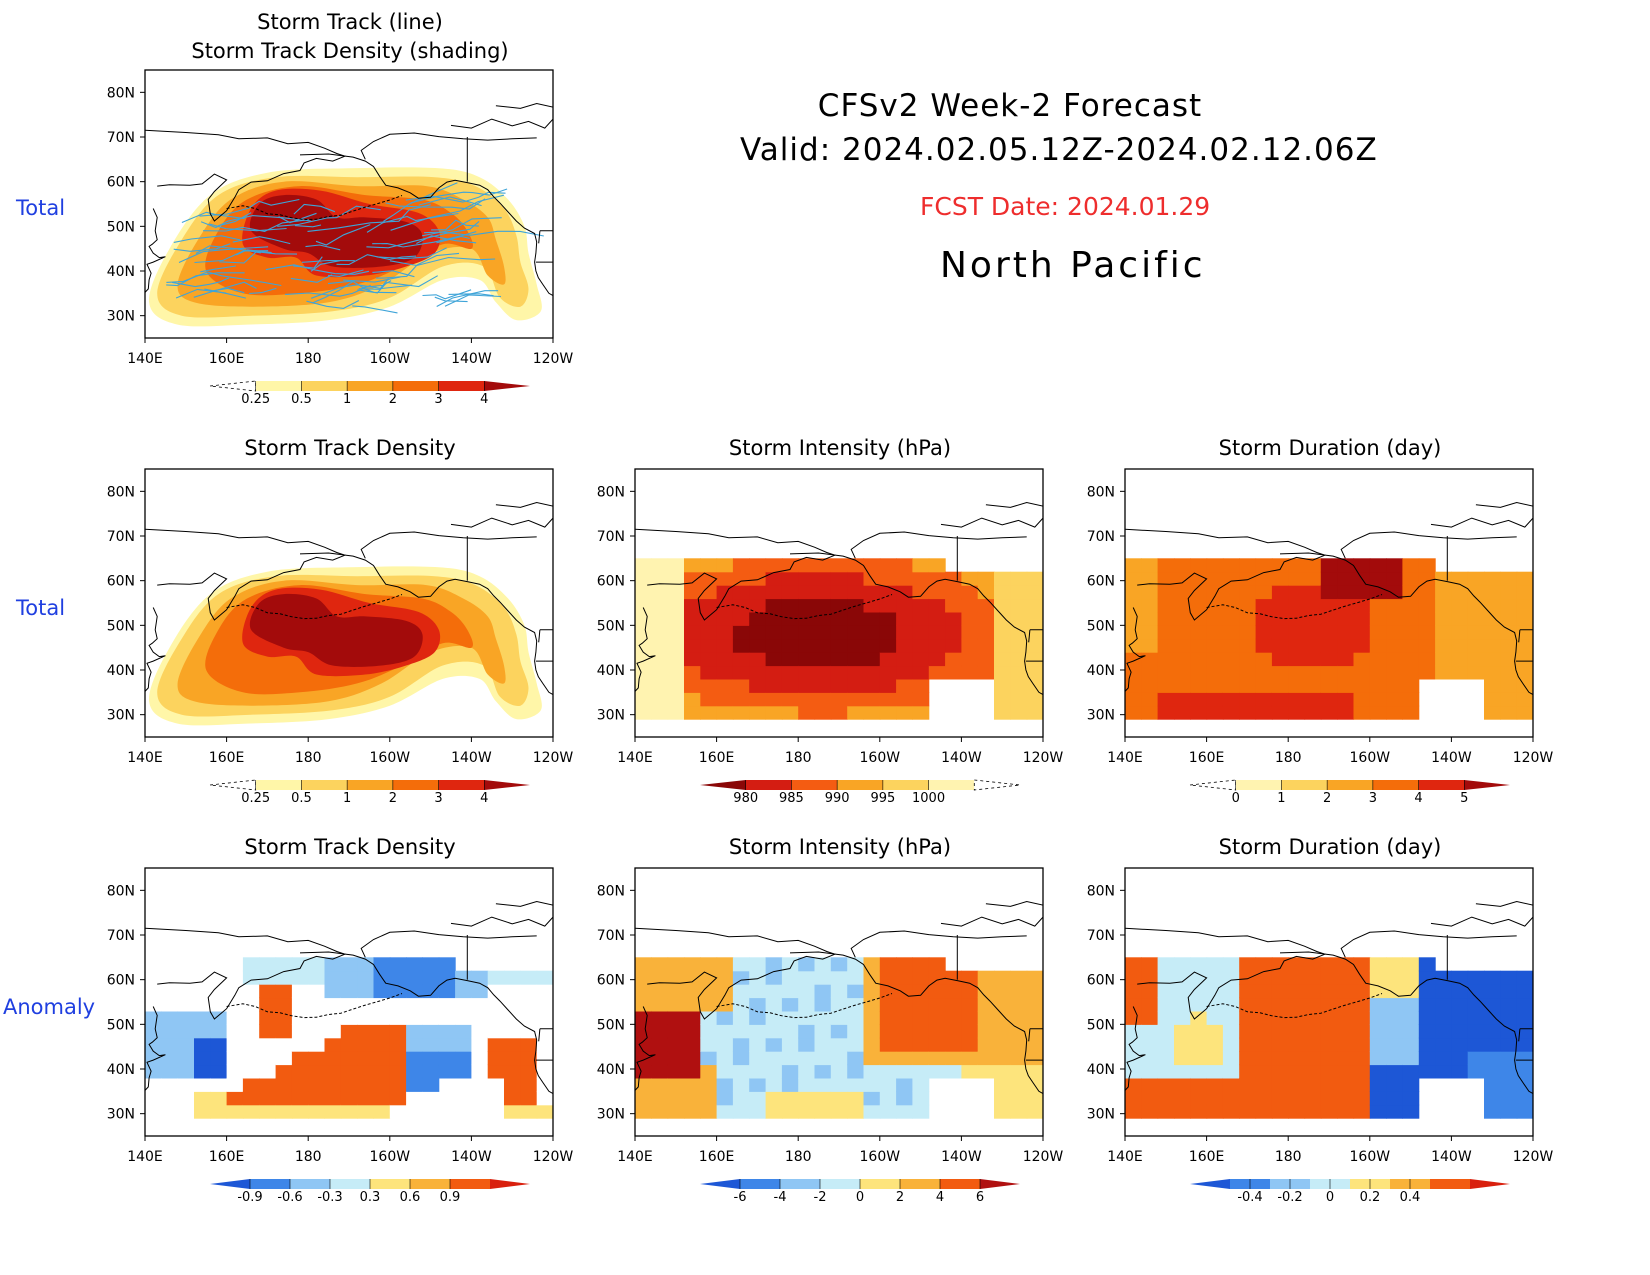 Image resolution: width=1650 pixels, height=1275 pixels. I want to click on lon-label: 140E, so click(145, 1157).